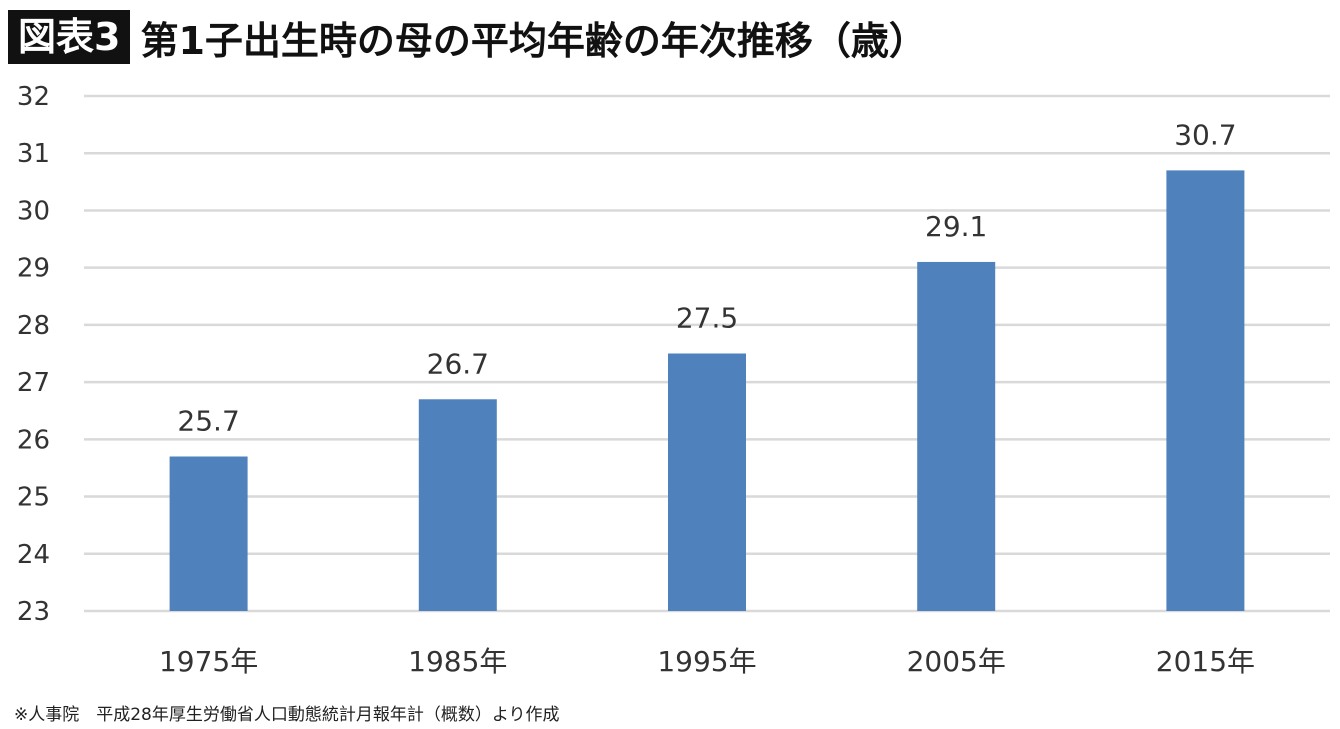 This screenshot has height=729, width=1340. What do you see at coordinates (33, 555) in the screenshot?
I see `y-tick-label: 24` at bounding box center [33, 555].